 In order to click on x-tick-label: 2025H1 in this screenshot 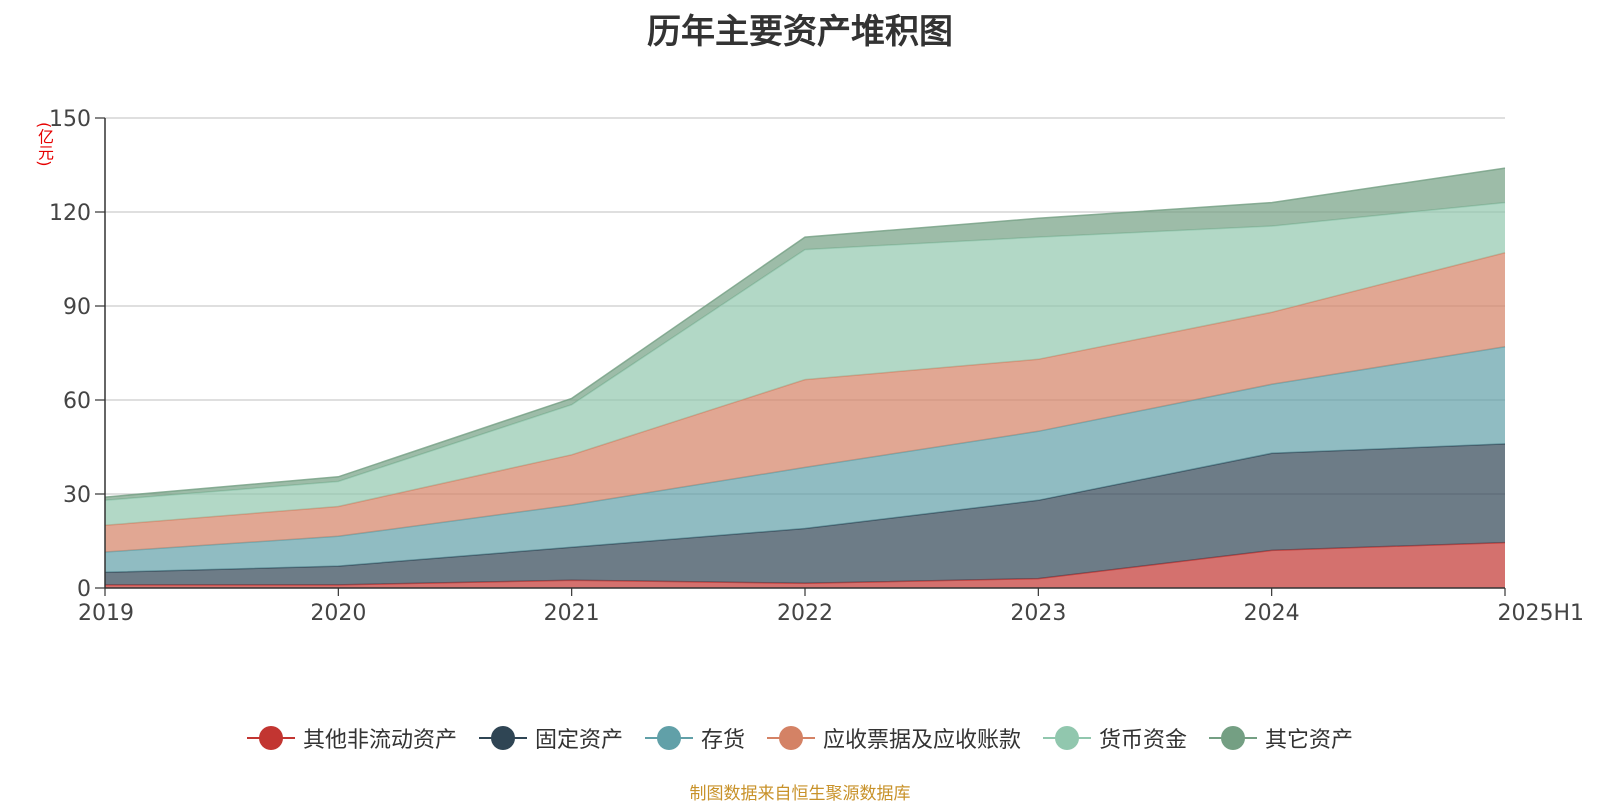, I will do `click(1540, 613)`.